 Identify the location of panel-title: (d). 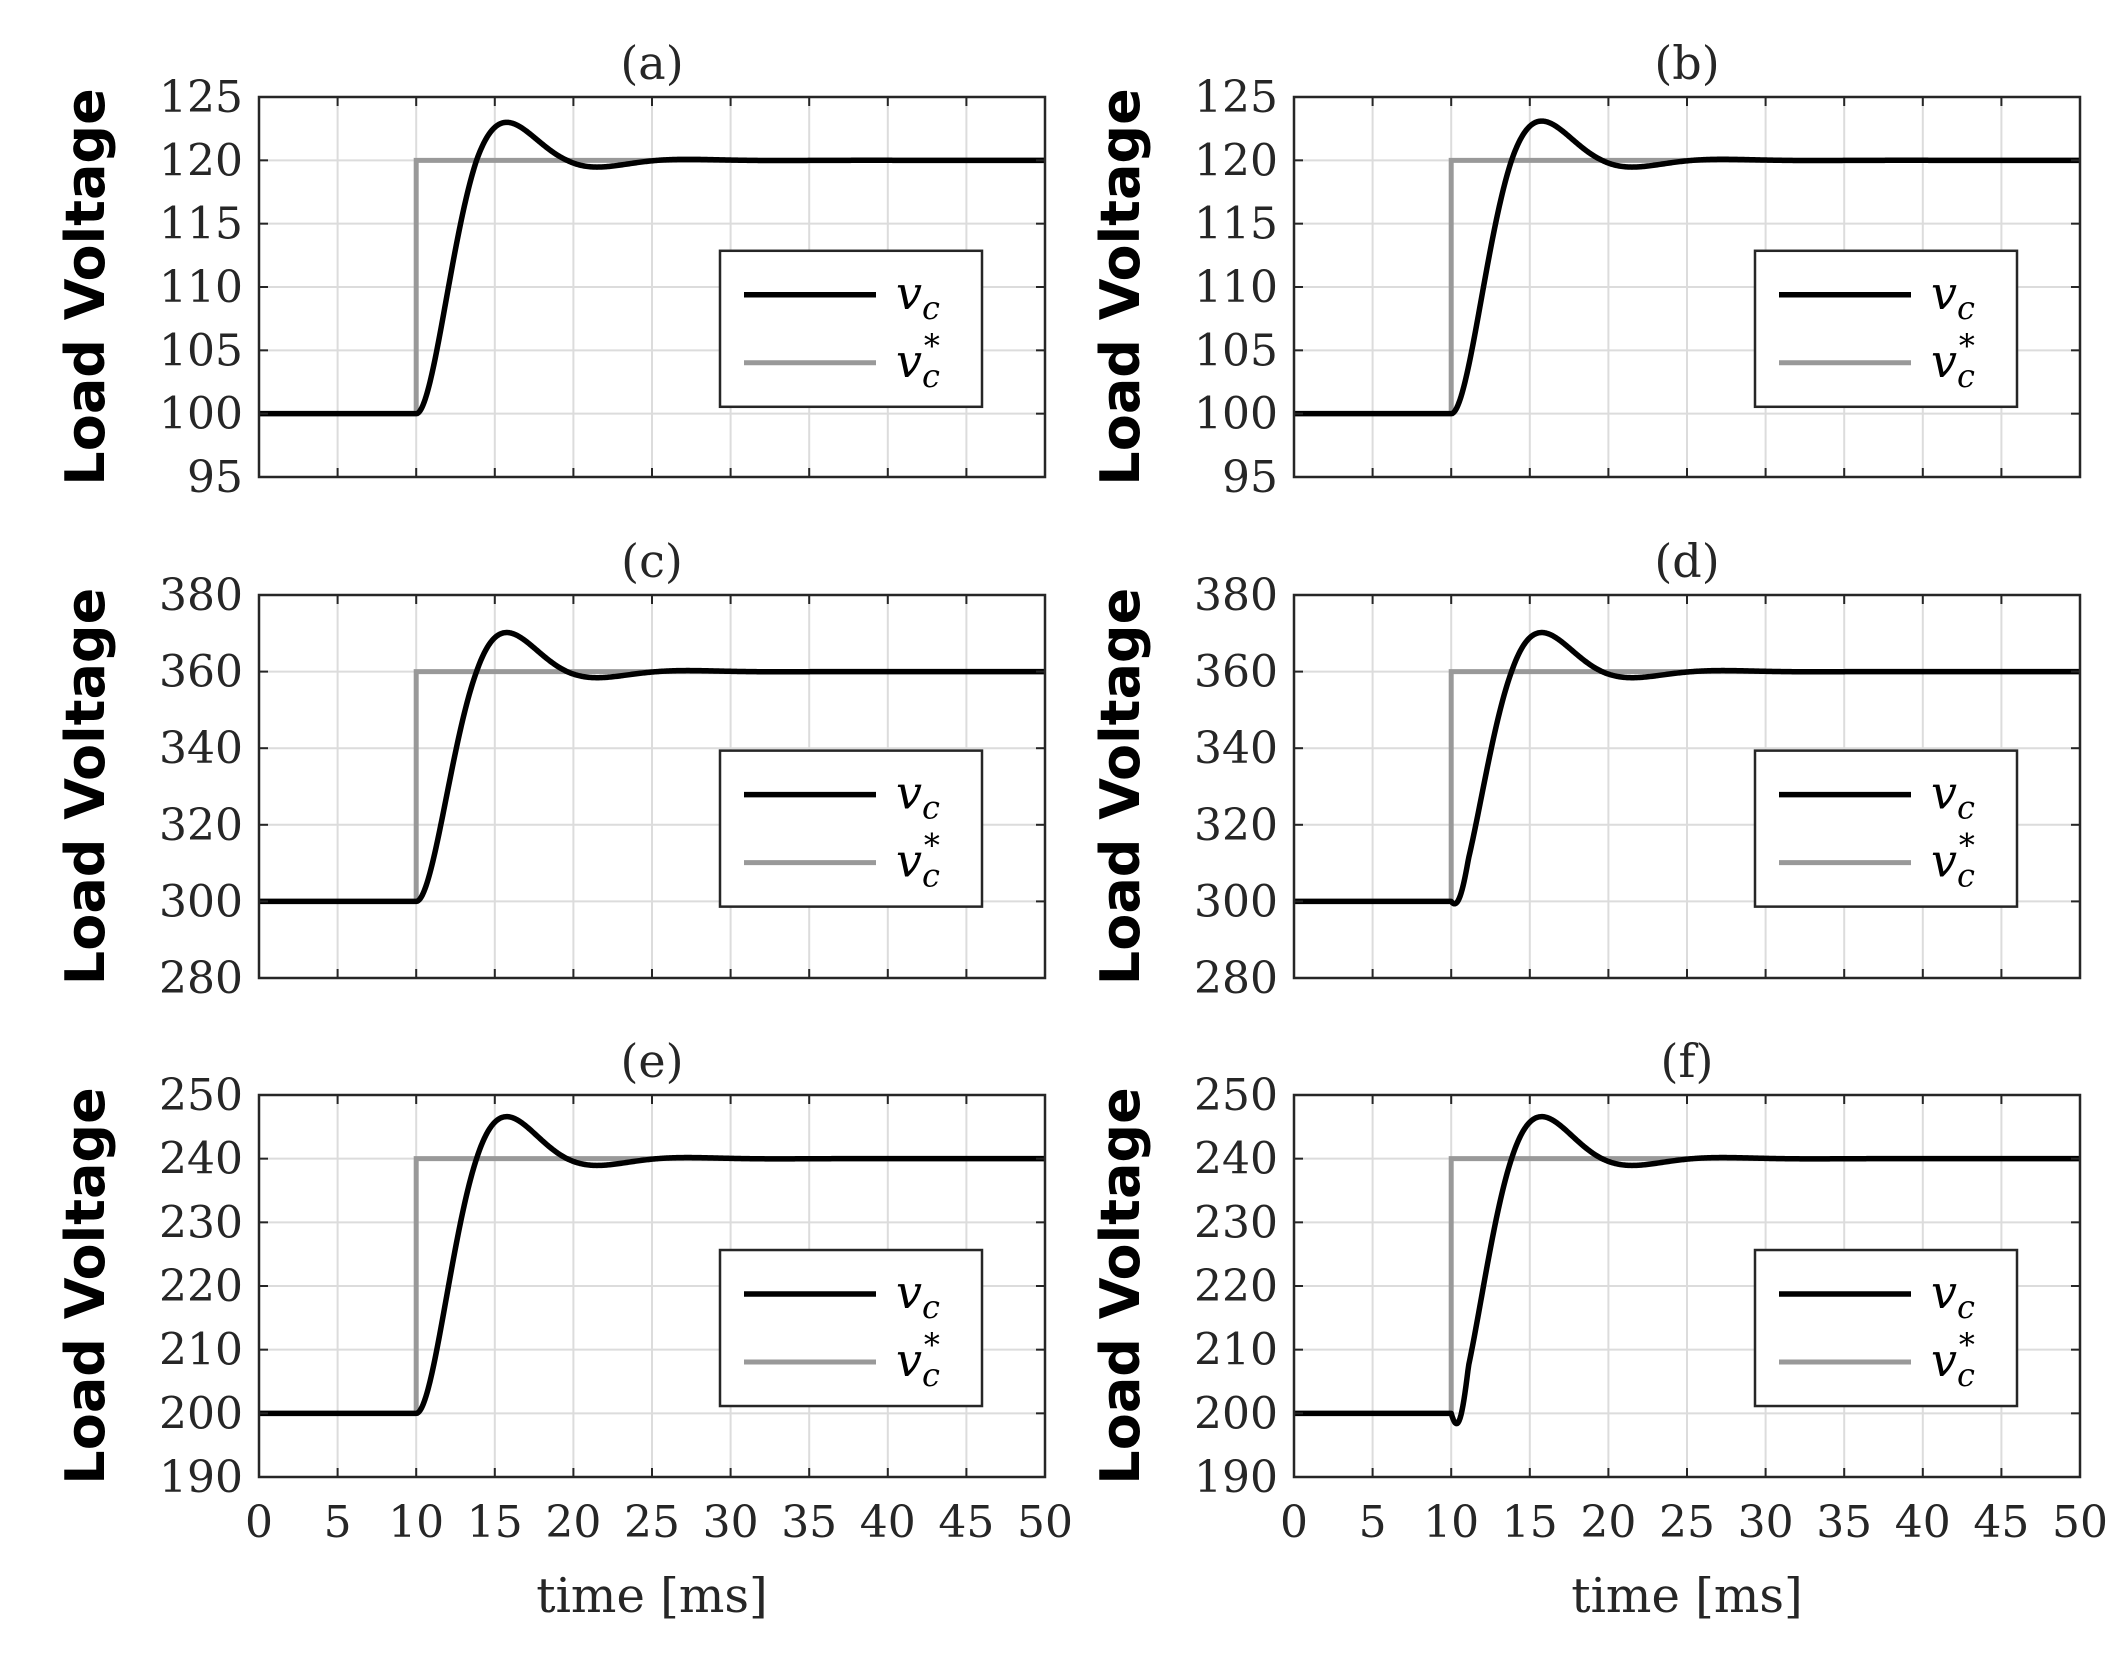
(1686, 561).